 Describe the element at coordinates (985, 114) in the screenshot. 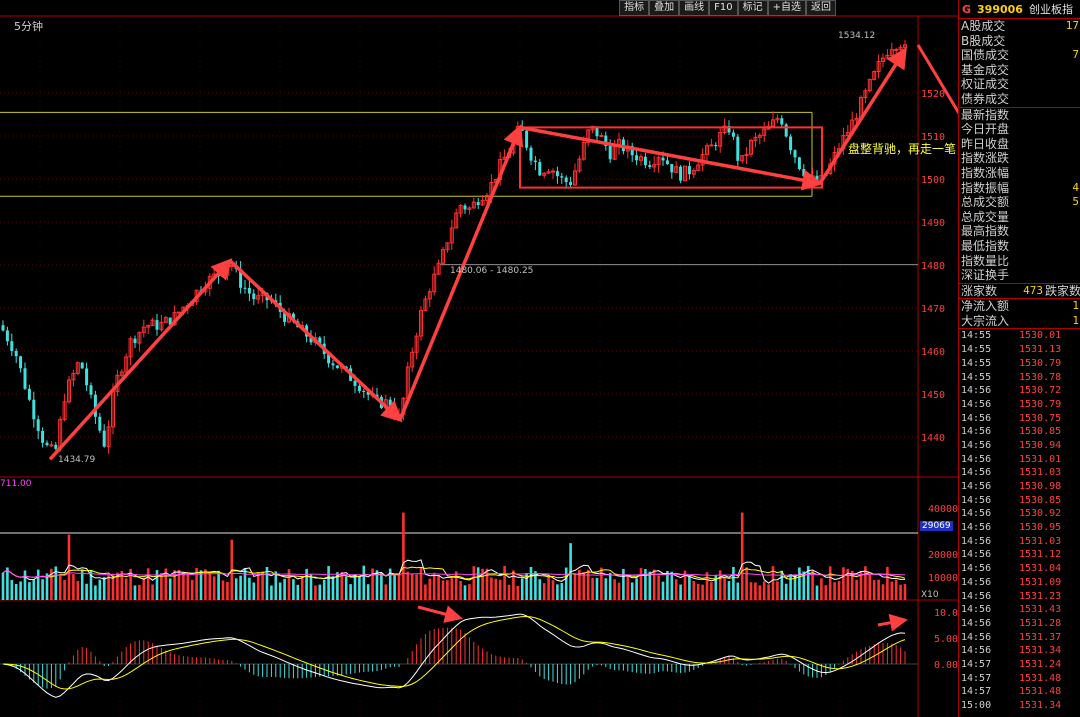

I see `index-label: 最新指数` at that location.